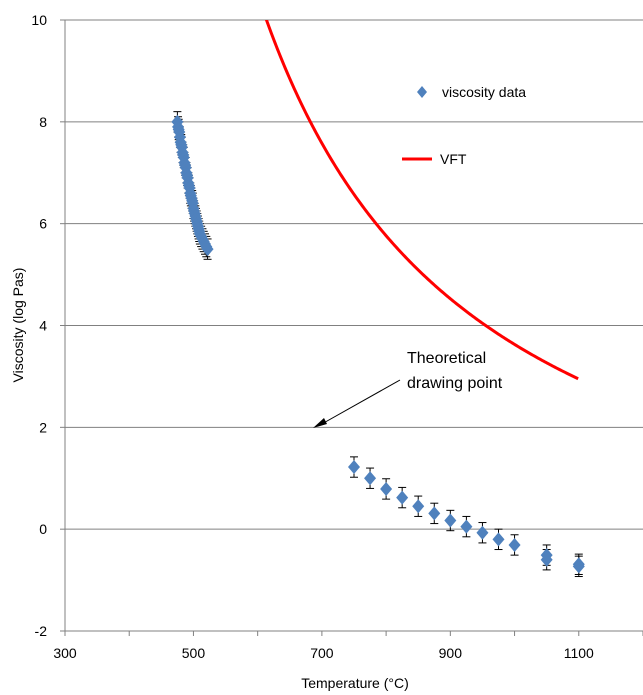  Describe the element at coordinates (43, 224) in the screenshot. I see `y-tick-label: 6` at that location.